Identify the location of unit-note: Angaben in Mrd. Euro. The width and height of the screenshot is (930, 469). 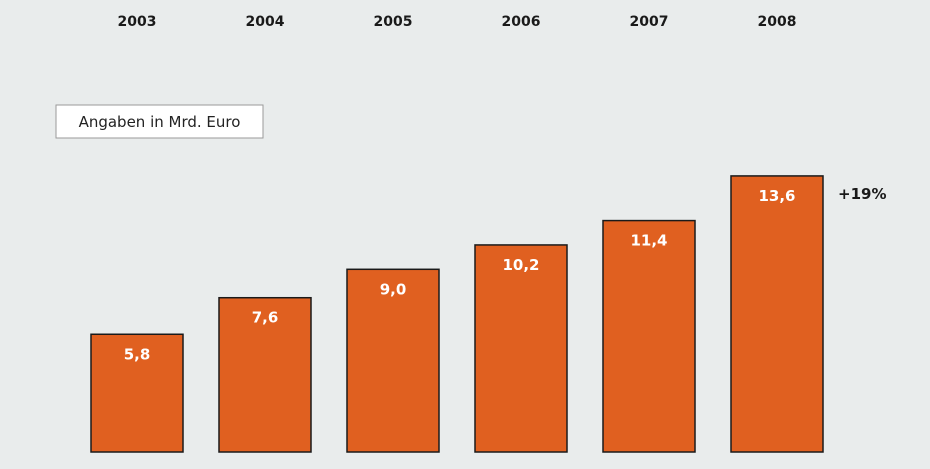
(160, 122).